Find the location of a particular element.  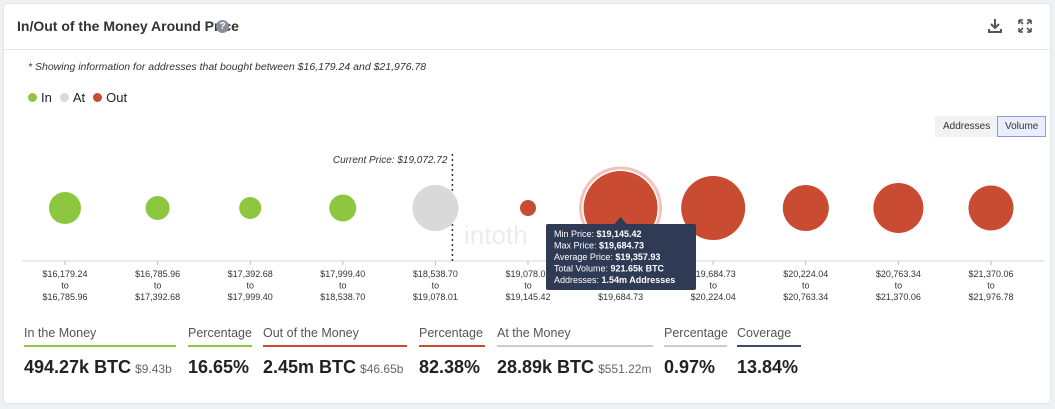

tooltip-box is located at coordinates (621, 257).